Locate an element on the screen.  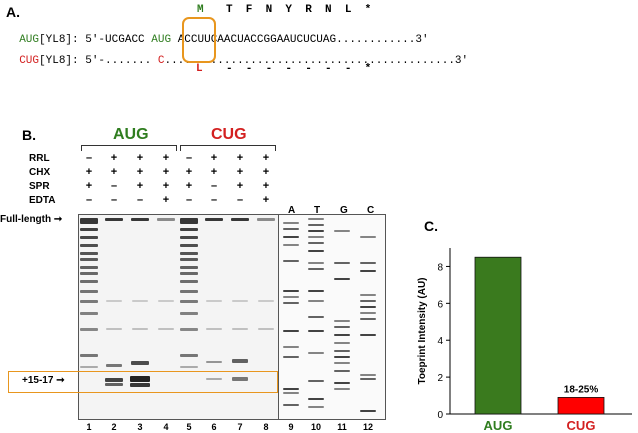
cond-spr-lane-3: + is located at coordinates (140, 186).